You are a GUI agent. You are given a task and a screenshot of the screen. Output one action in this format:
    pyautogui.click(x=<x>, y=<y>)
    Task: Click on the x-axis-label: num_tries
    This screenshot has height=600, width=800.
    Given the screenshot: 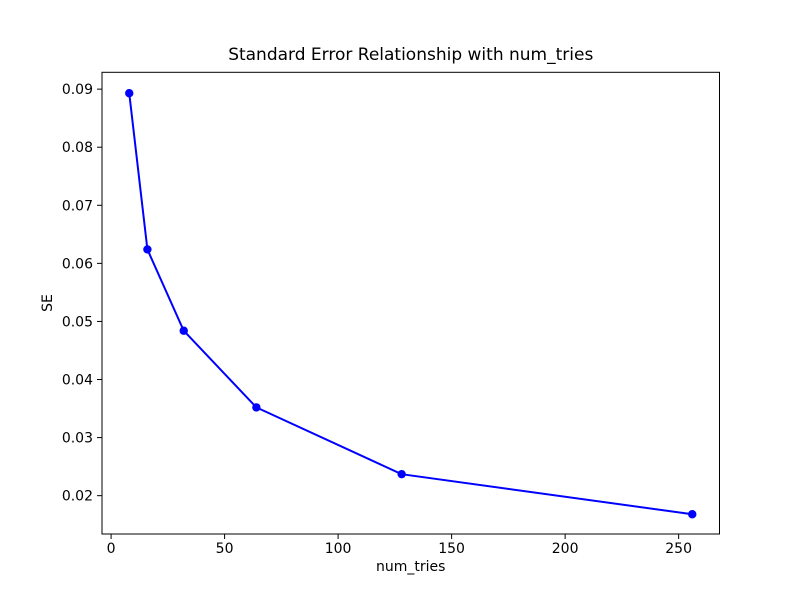 What is the action you would take?
    pyautogui.click(x=410, y=567)
    